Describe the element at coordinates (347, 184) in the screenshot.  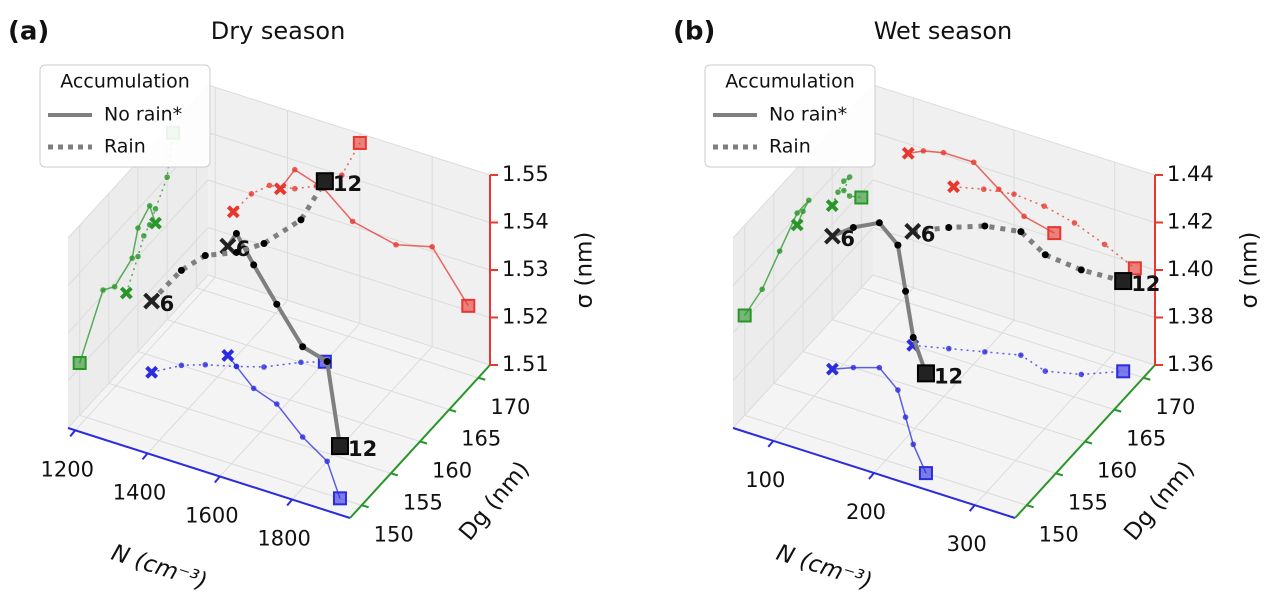
I see `point-label: 12` at that location.